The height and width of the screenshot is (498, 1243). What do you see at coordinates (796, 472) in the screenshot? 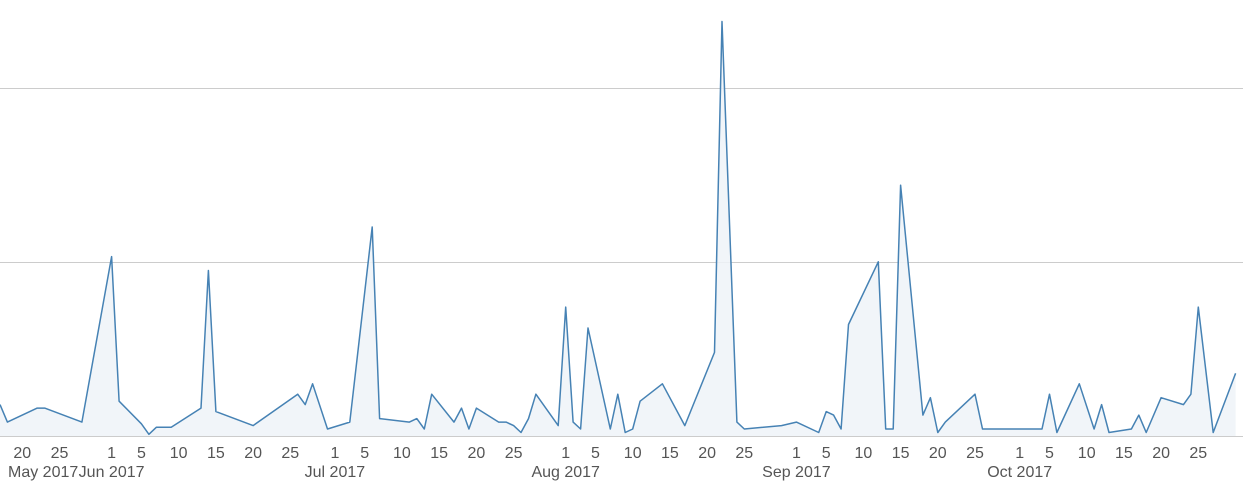
I see `x-month-label: Sep 2017` at bounding box center [796, 472].